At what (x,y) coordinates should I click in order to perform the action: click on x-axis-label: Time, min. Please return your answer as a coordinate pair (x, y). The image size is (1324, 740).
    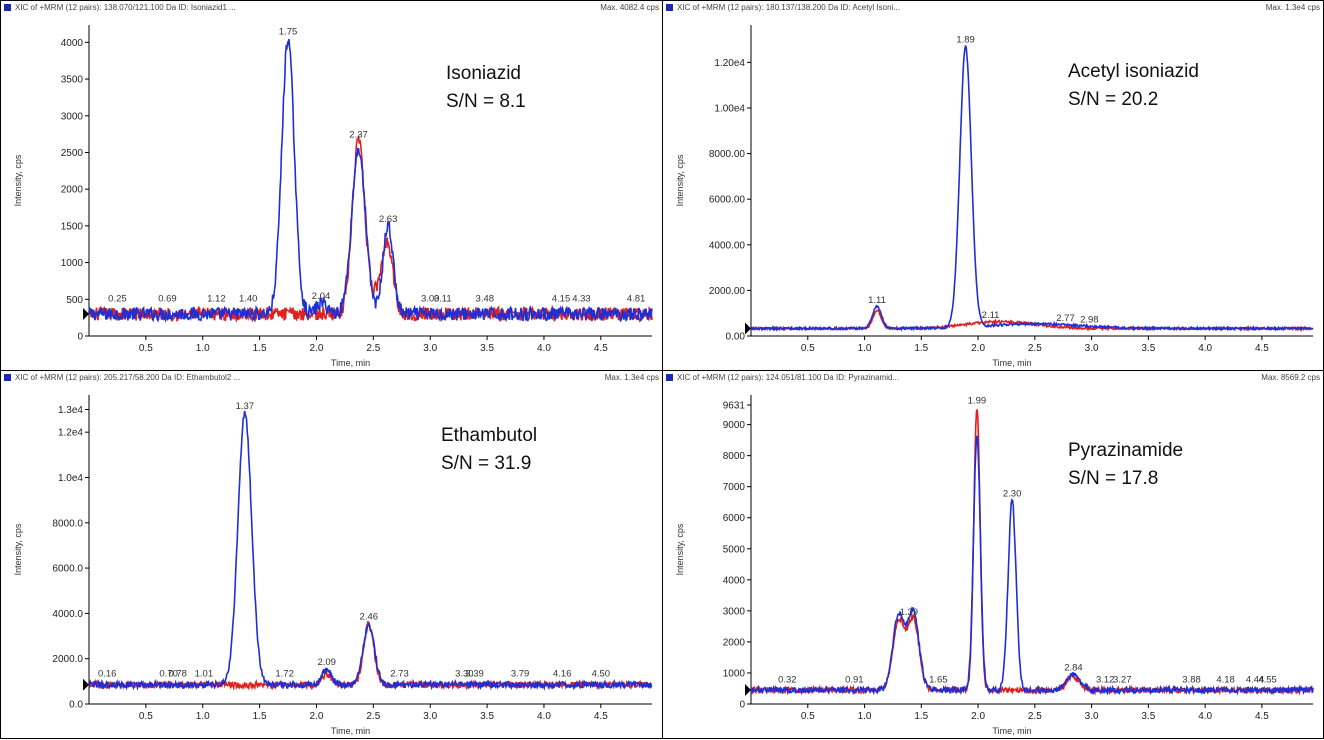
    Looking at the image, I should click on (350, 731).